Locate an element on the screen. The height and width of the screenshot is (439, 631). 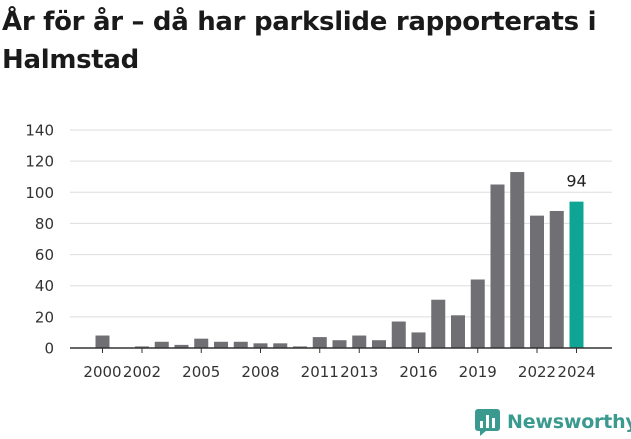
y-tick-label: 80 is located at coordinates (44, 224).